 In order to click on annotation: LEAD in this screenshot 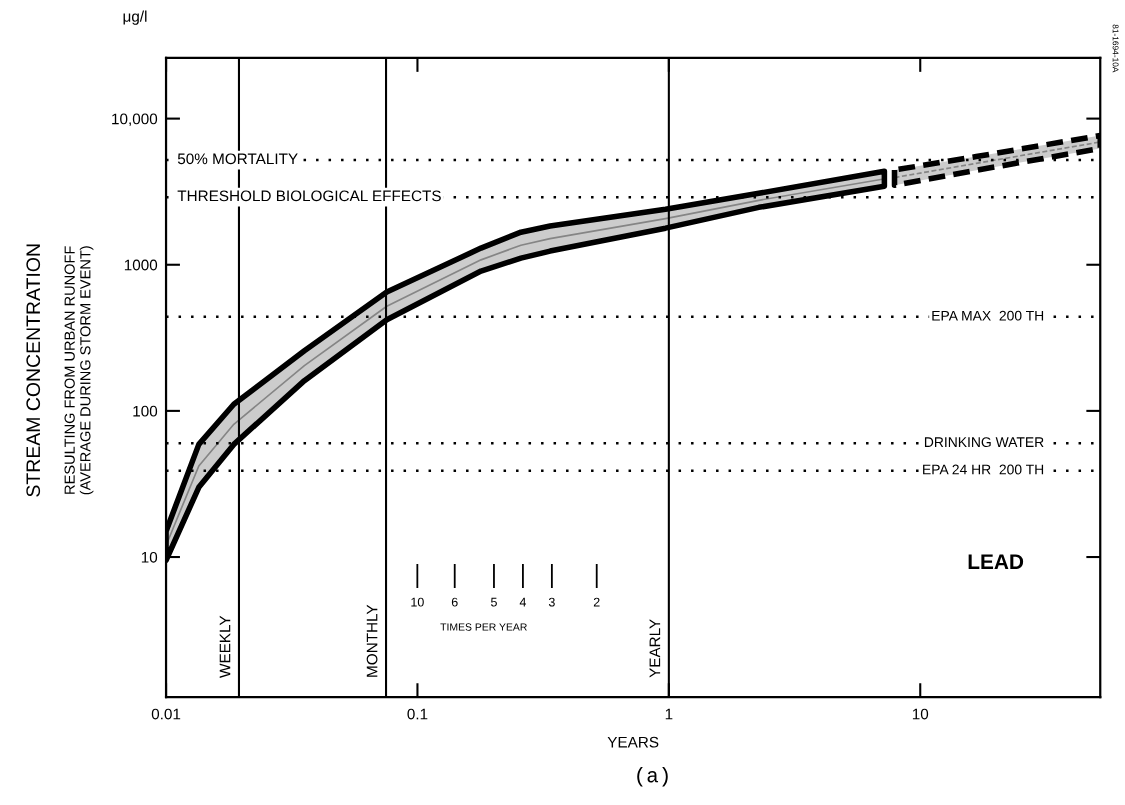, I will do `click(996, 561)`.